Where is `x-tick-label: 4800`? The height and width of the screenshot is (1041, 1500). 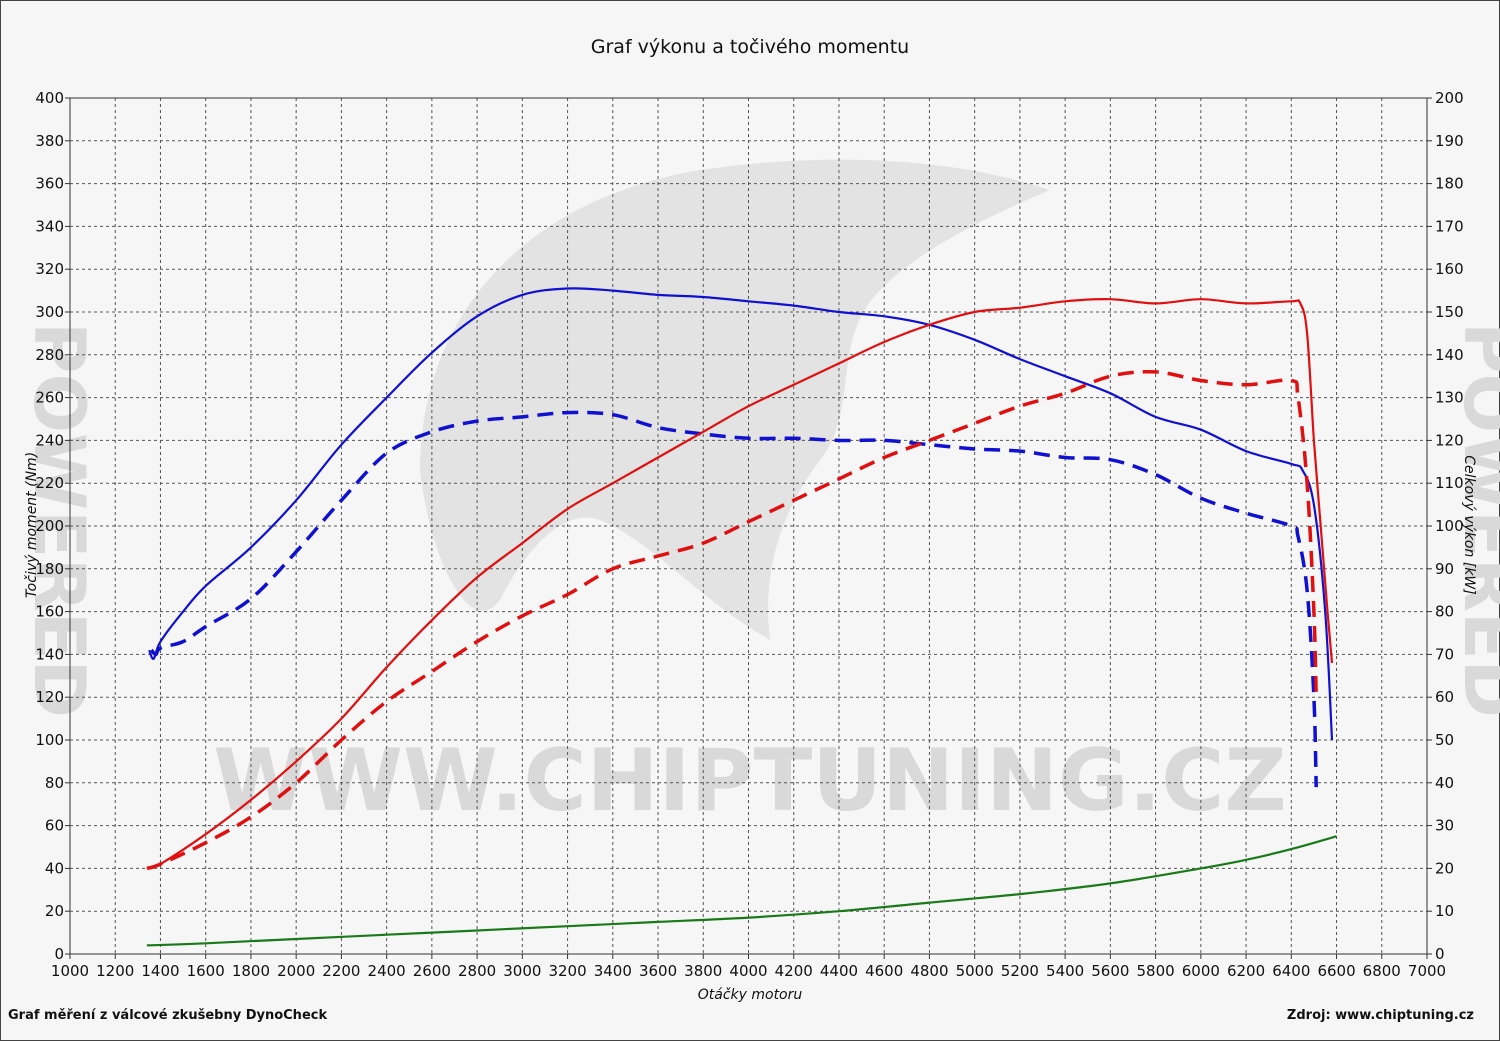 x-tick-label: 4800 is located at coordinates (929, 971).